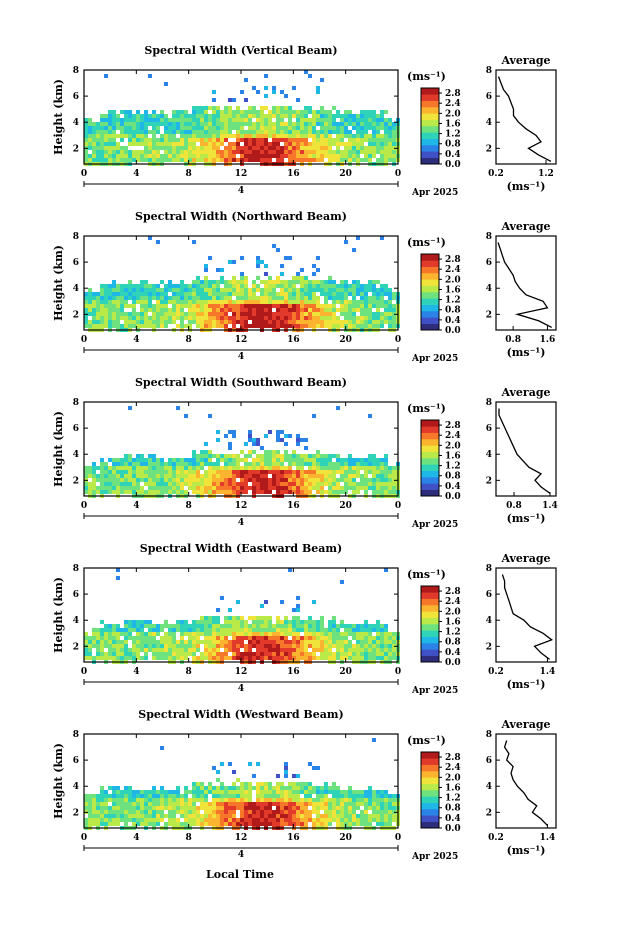 The height and width of the screenshot is (929, 618). Describe the element at coordinates (345, 506) in the screenshot. I see `x-tick-label: 20` at that location.